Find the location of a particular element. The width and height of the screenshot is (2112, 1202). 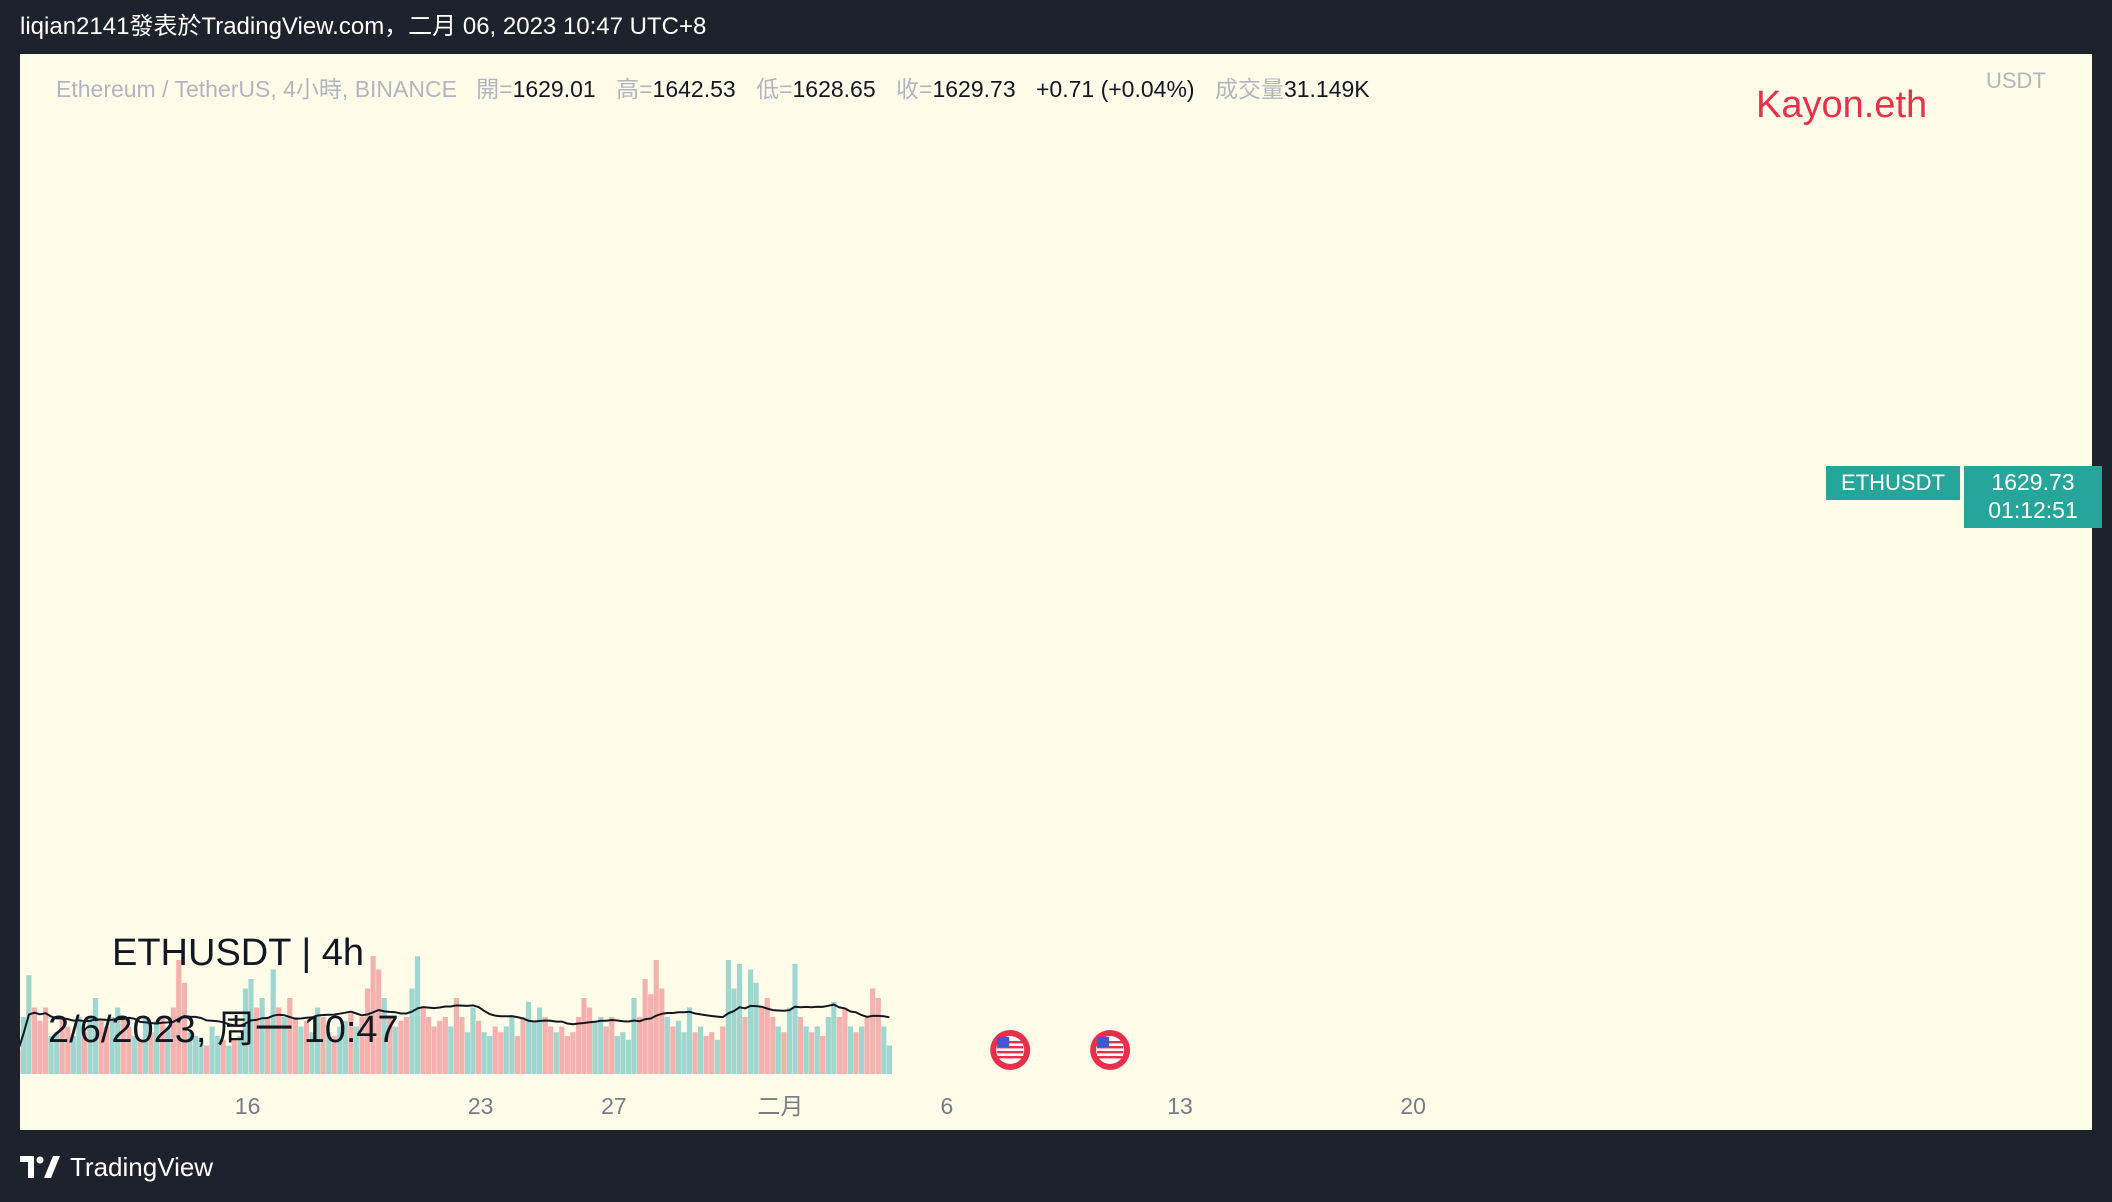

events-layer is located at coordinates (1060, 1050).